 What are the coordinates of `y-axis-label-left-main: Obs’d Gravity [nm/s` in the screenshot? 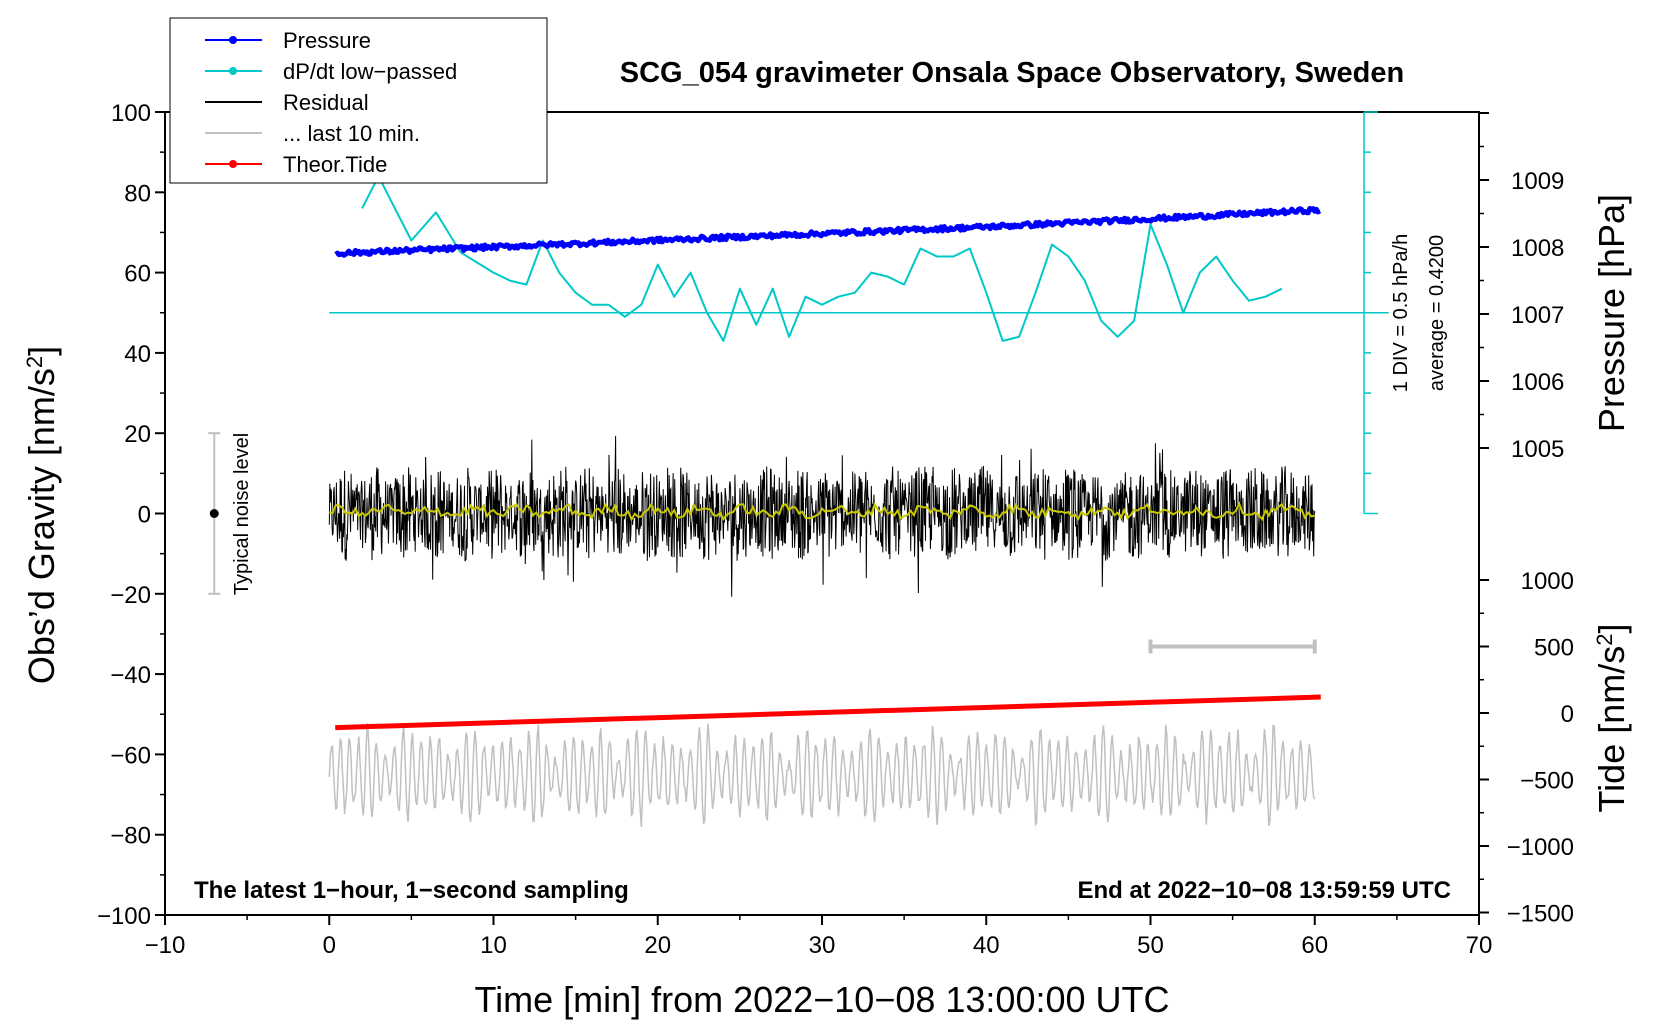 It's located at (41, 526).